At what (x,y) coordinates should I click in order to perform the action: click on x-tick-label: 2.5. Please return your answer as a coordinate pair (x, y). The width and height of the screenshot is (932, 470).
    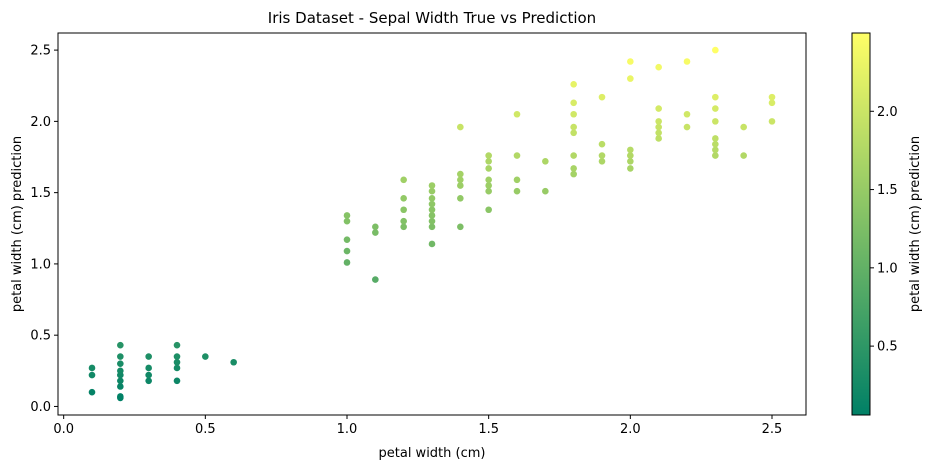
    Looking at the image, I should click on (772, 429).